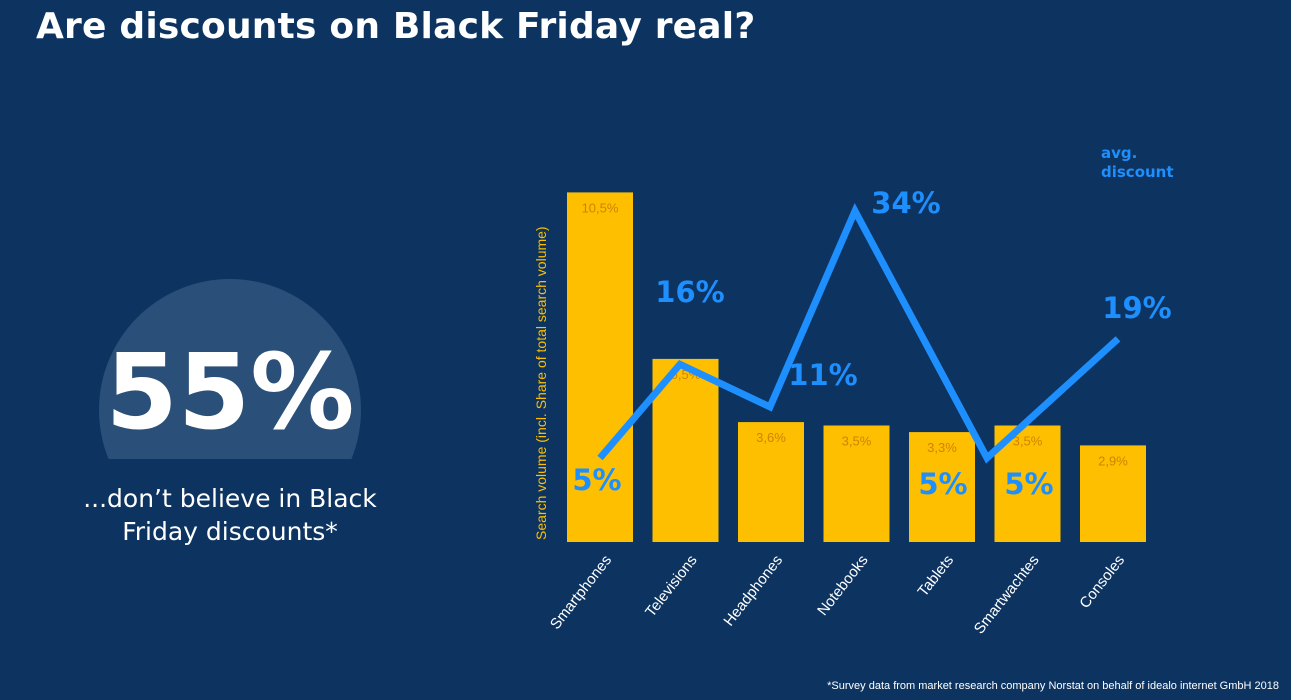  Describe the element at coordinates (771, 437) in the screenshot. I see `bar-value-label: 3,6%` at that location.